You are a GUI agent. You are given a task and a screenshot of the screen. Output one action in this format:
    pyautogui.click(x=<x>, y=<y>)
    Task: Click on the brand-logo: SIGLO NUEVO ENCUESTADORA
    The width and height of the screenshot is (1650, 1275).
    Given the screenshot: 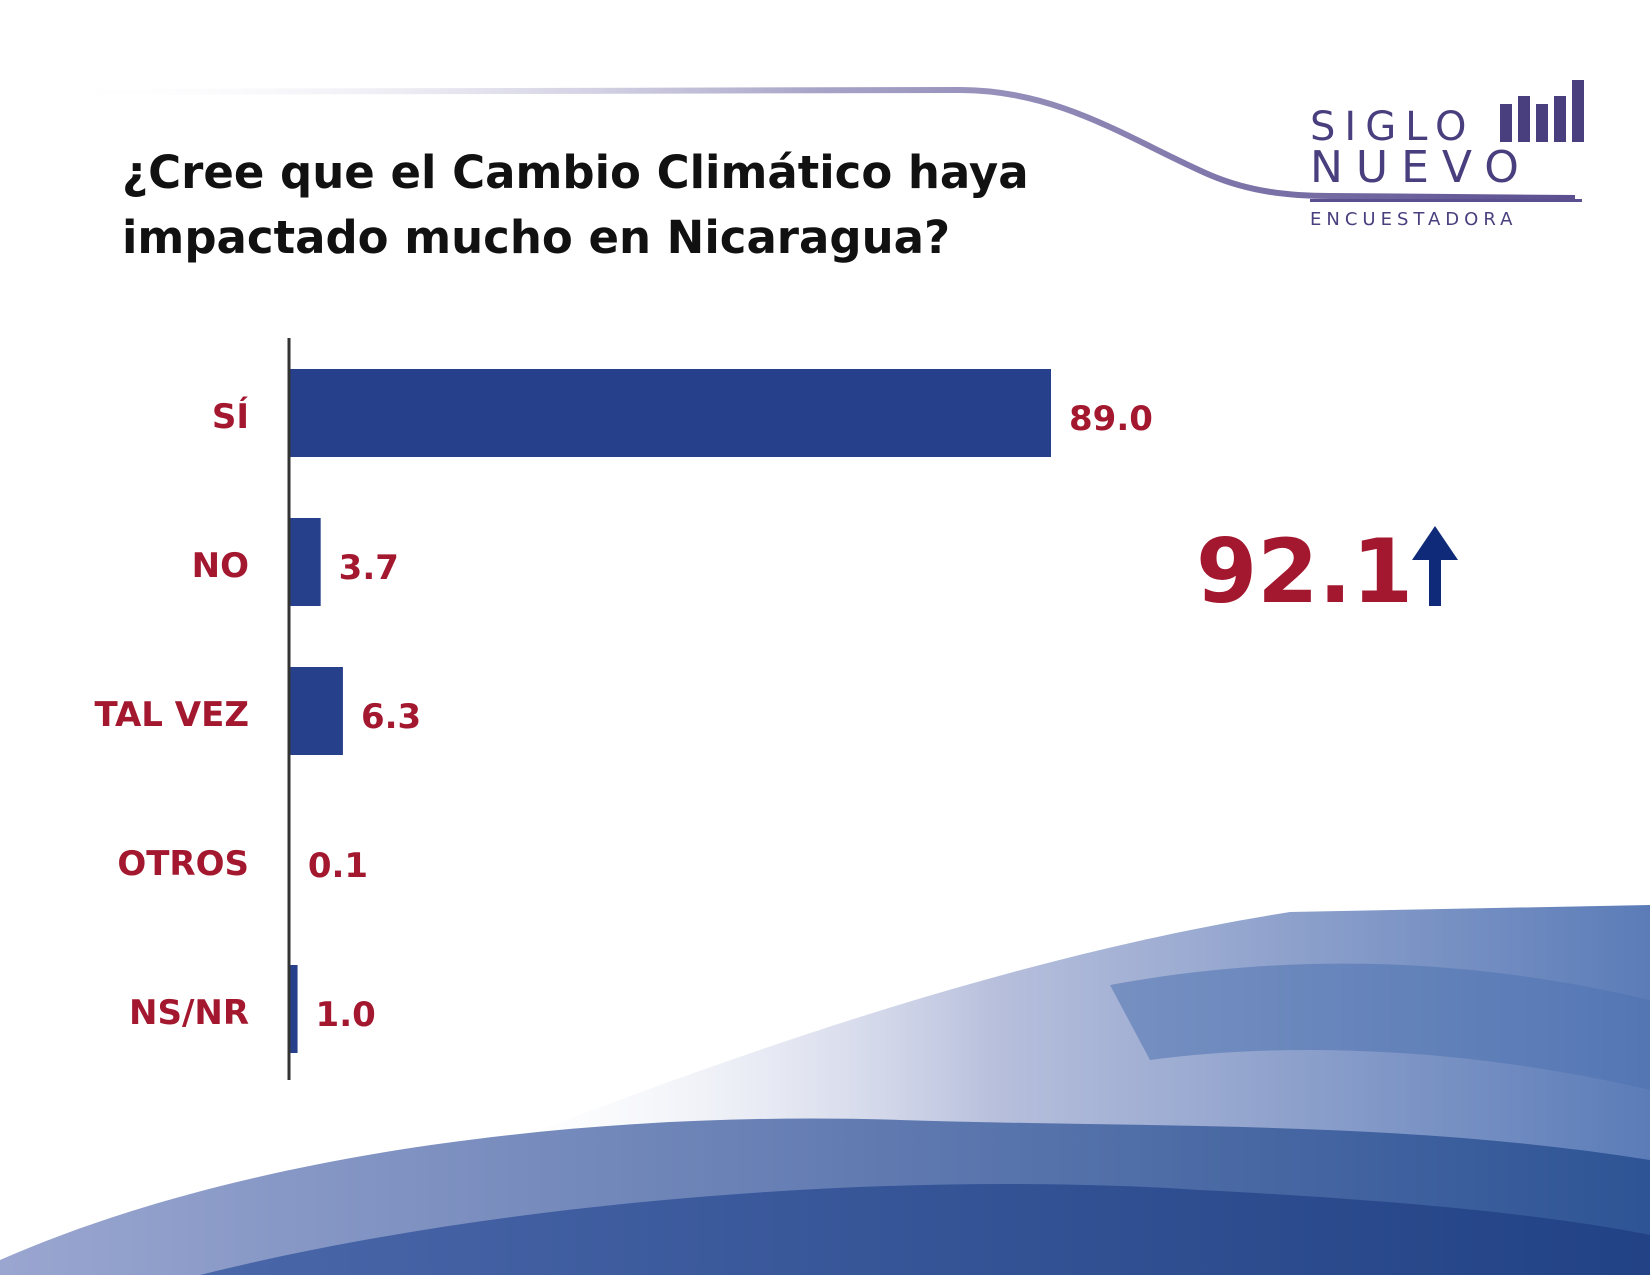 What is the action you would take?
    pyautogui.click(x=1445, y=155)
    